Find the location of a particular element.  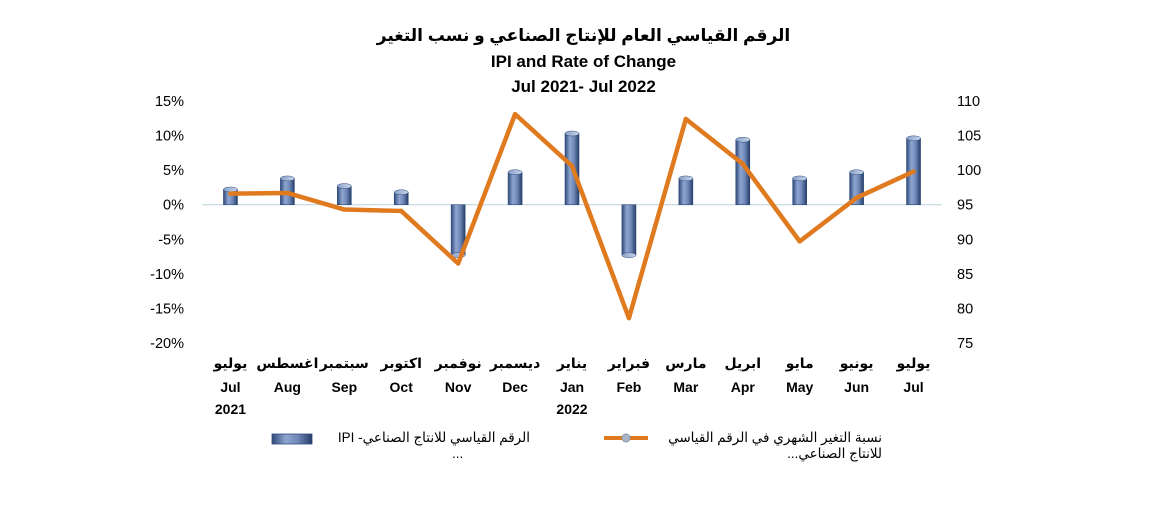

left-tick-label: 10% is located at coordinates (169, 137).